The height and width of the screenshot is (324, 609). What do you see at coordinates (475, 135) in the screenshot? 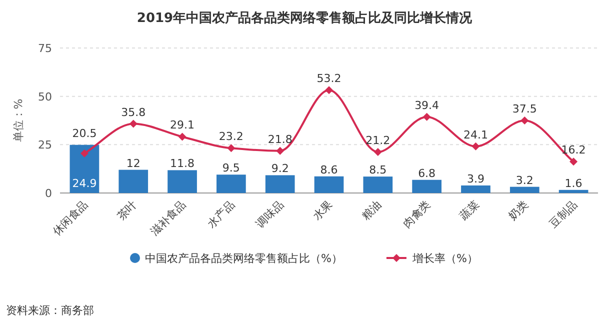
I see `data-label: 24.1` at bounding box center [475, 135].